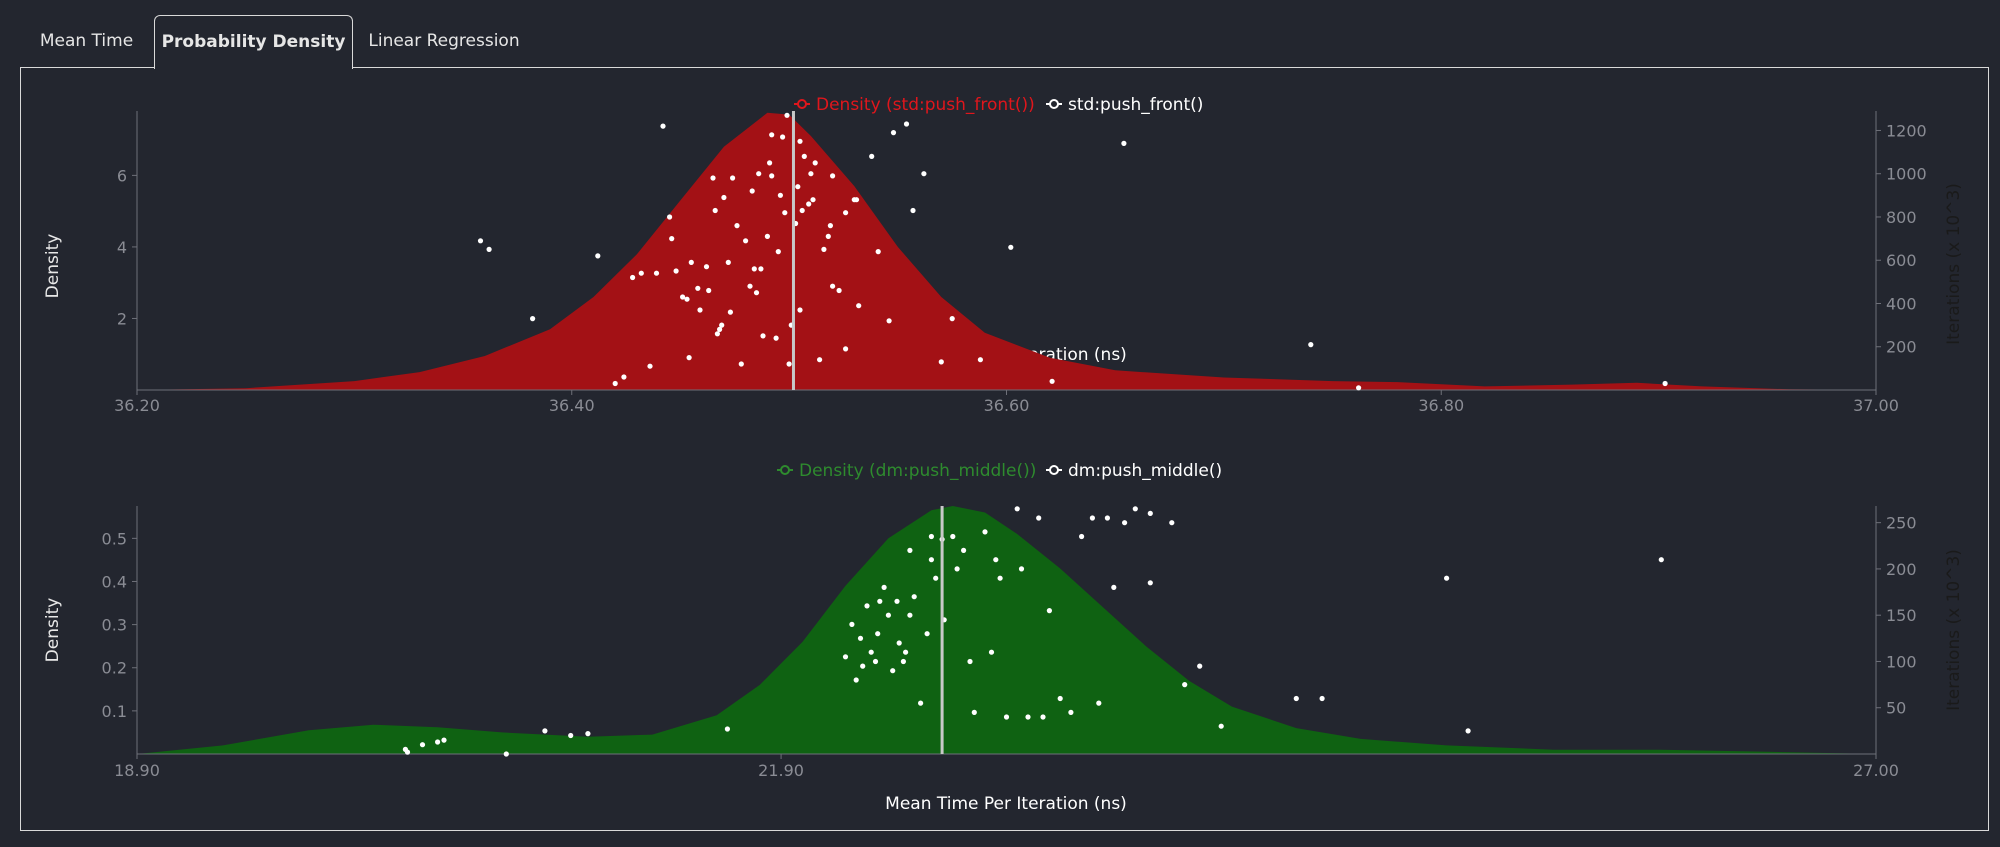 This screenshot has height=847, width=2000. Describe the element at coordinates (781, 770) in the screenshot. I see `chart2-x-tick-label: 21.90` at that location.